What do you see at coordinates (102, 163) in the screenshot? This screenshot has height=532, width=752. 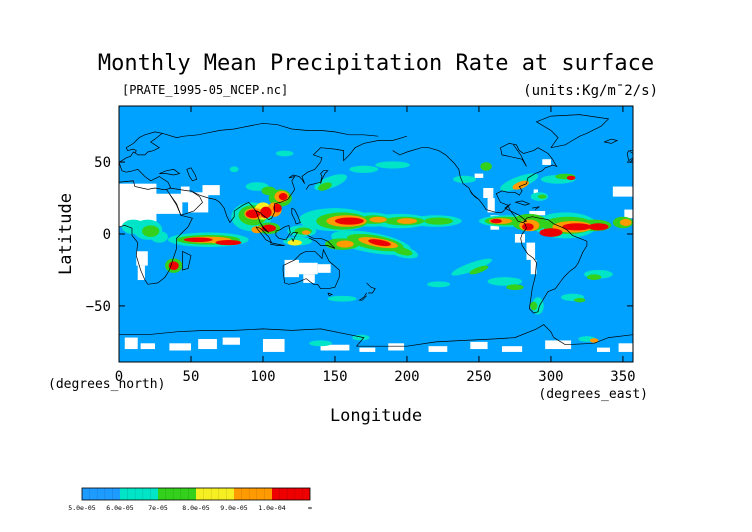 I see `y-tick-label: 50` at bounding box center [102, 163].